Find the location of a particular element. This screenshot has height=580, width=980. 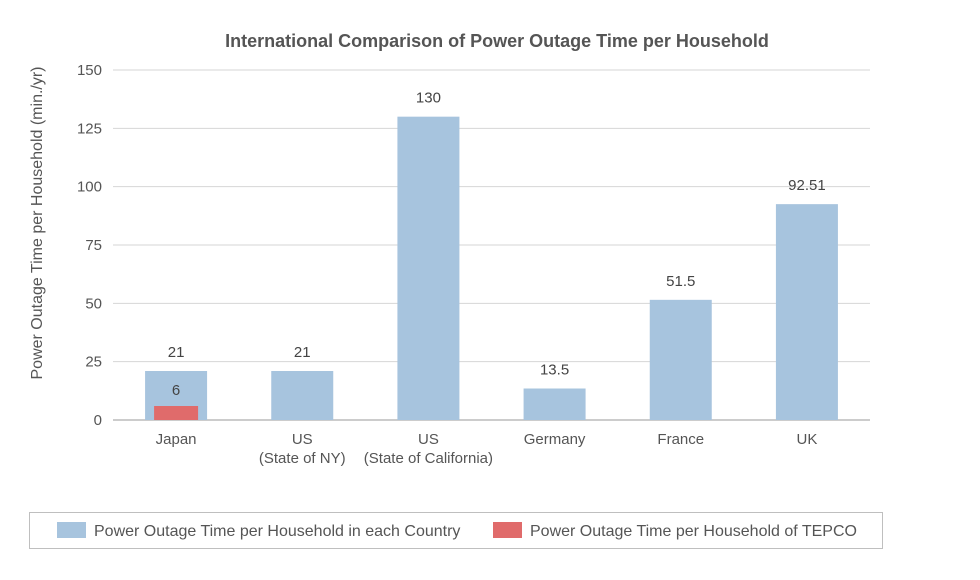

data-label: 130 is located at coordinates (428, 98).